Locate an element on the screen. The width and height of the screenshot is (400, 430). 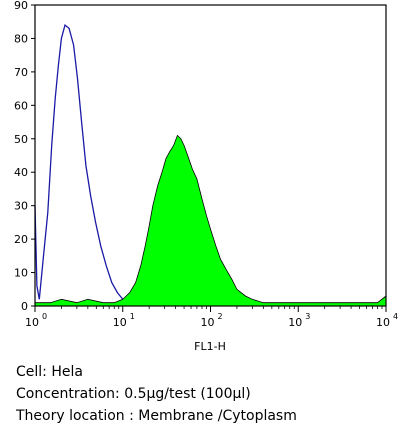
y-tick-label: 70 is located at coordinates (21, 72).